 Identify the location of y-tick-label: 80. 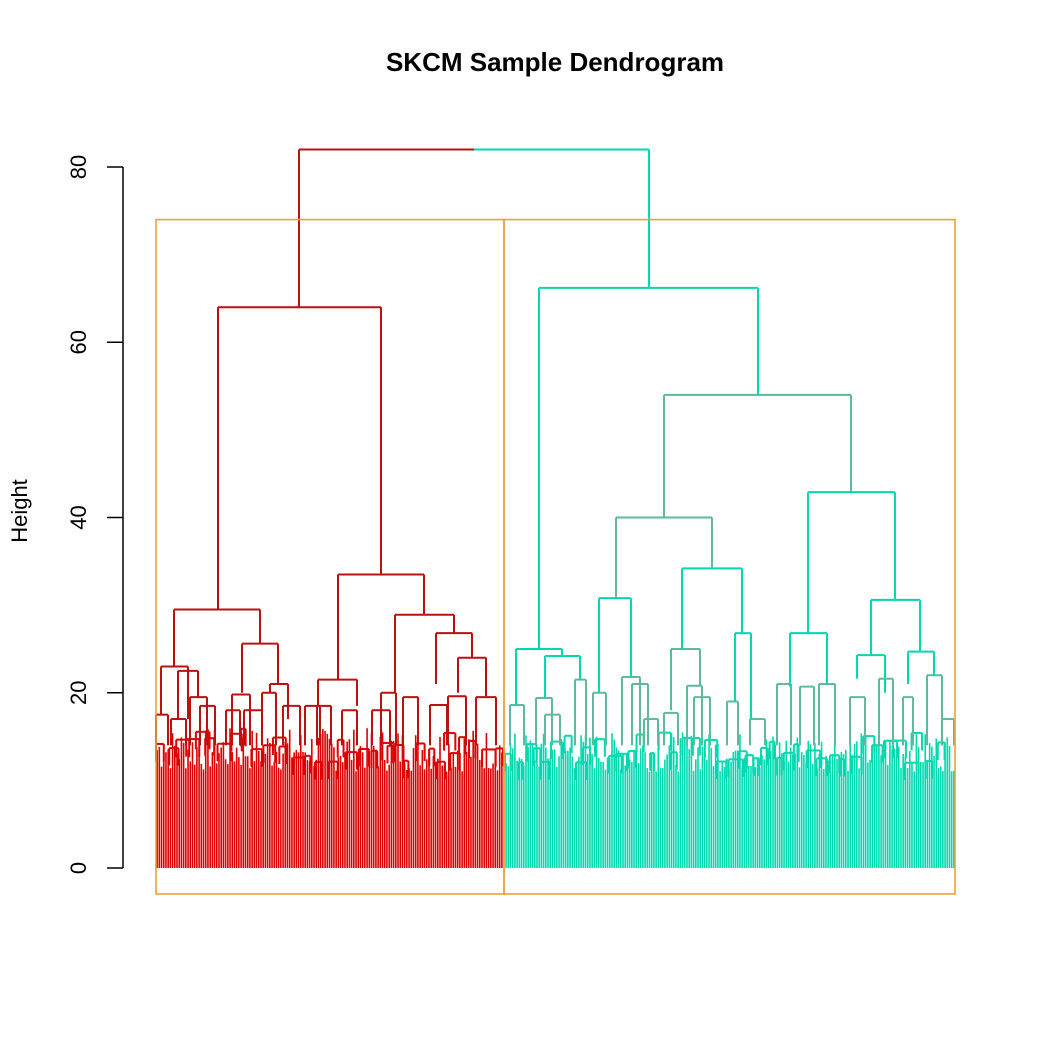
(78, 167).